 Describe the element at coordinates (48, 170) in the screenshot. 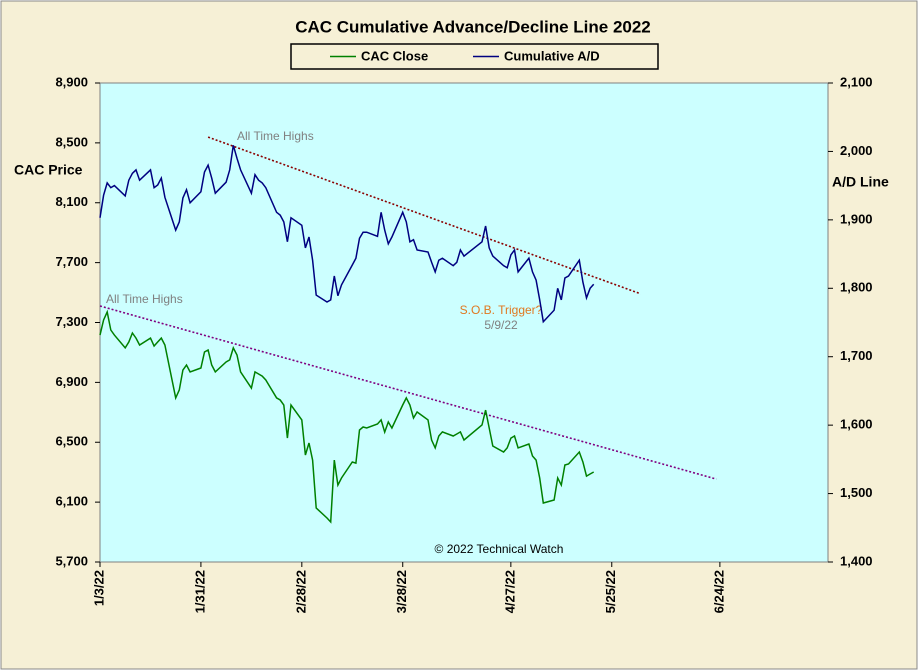

I see `y-axis-title: CAC Price` at that location.